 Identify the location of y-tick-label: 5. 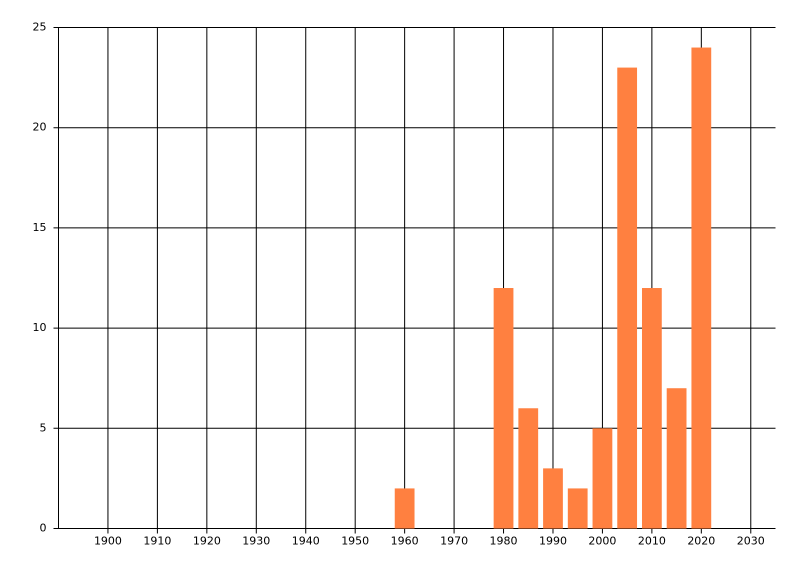
(43, 427).